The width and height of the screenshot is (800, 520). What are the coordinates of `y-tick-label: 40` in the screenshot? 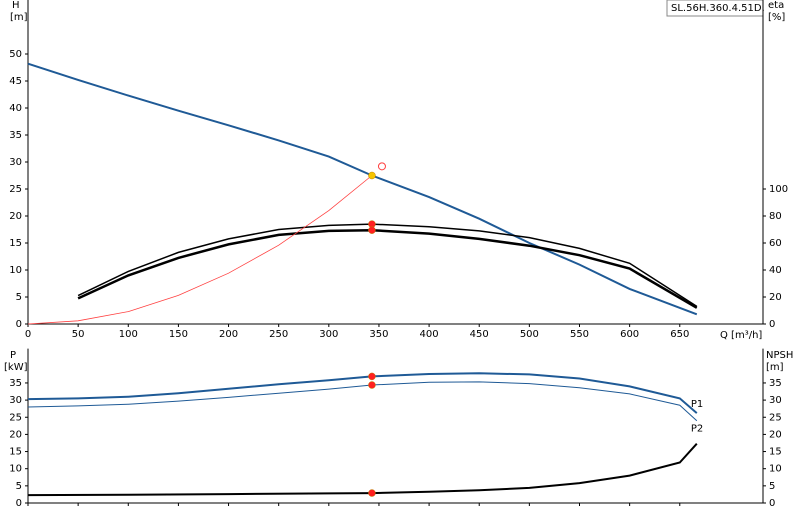 It's located at (15, 108).